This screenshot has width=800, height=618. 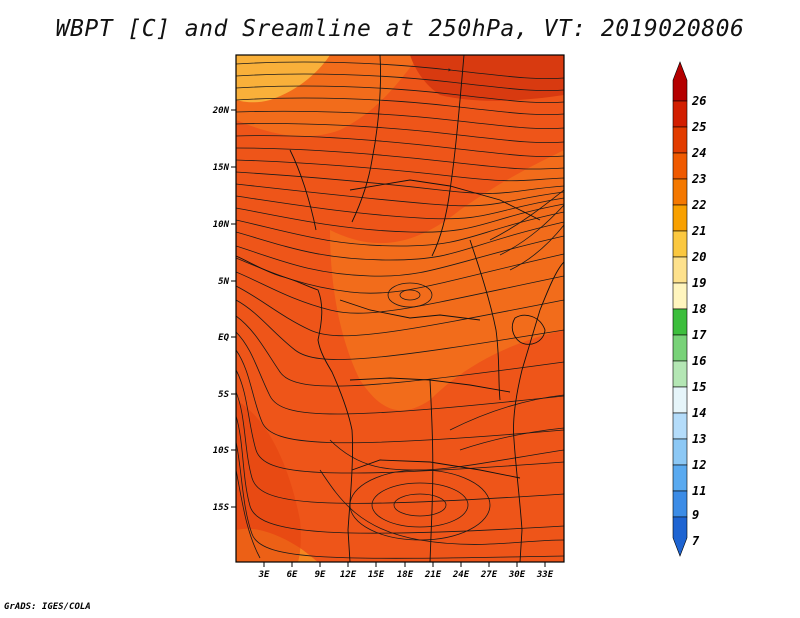 I want to click on lat-tick: 10N, so click(x=224, y=225).